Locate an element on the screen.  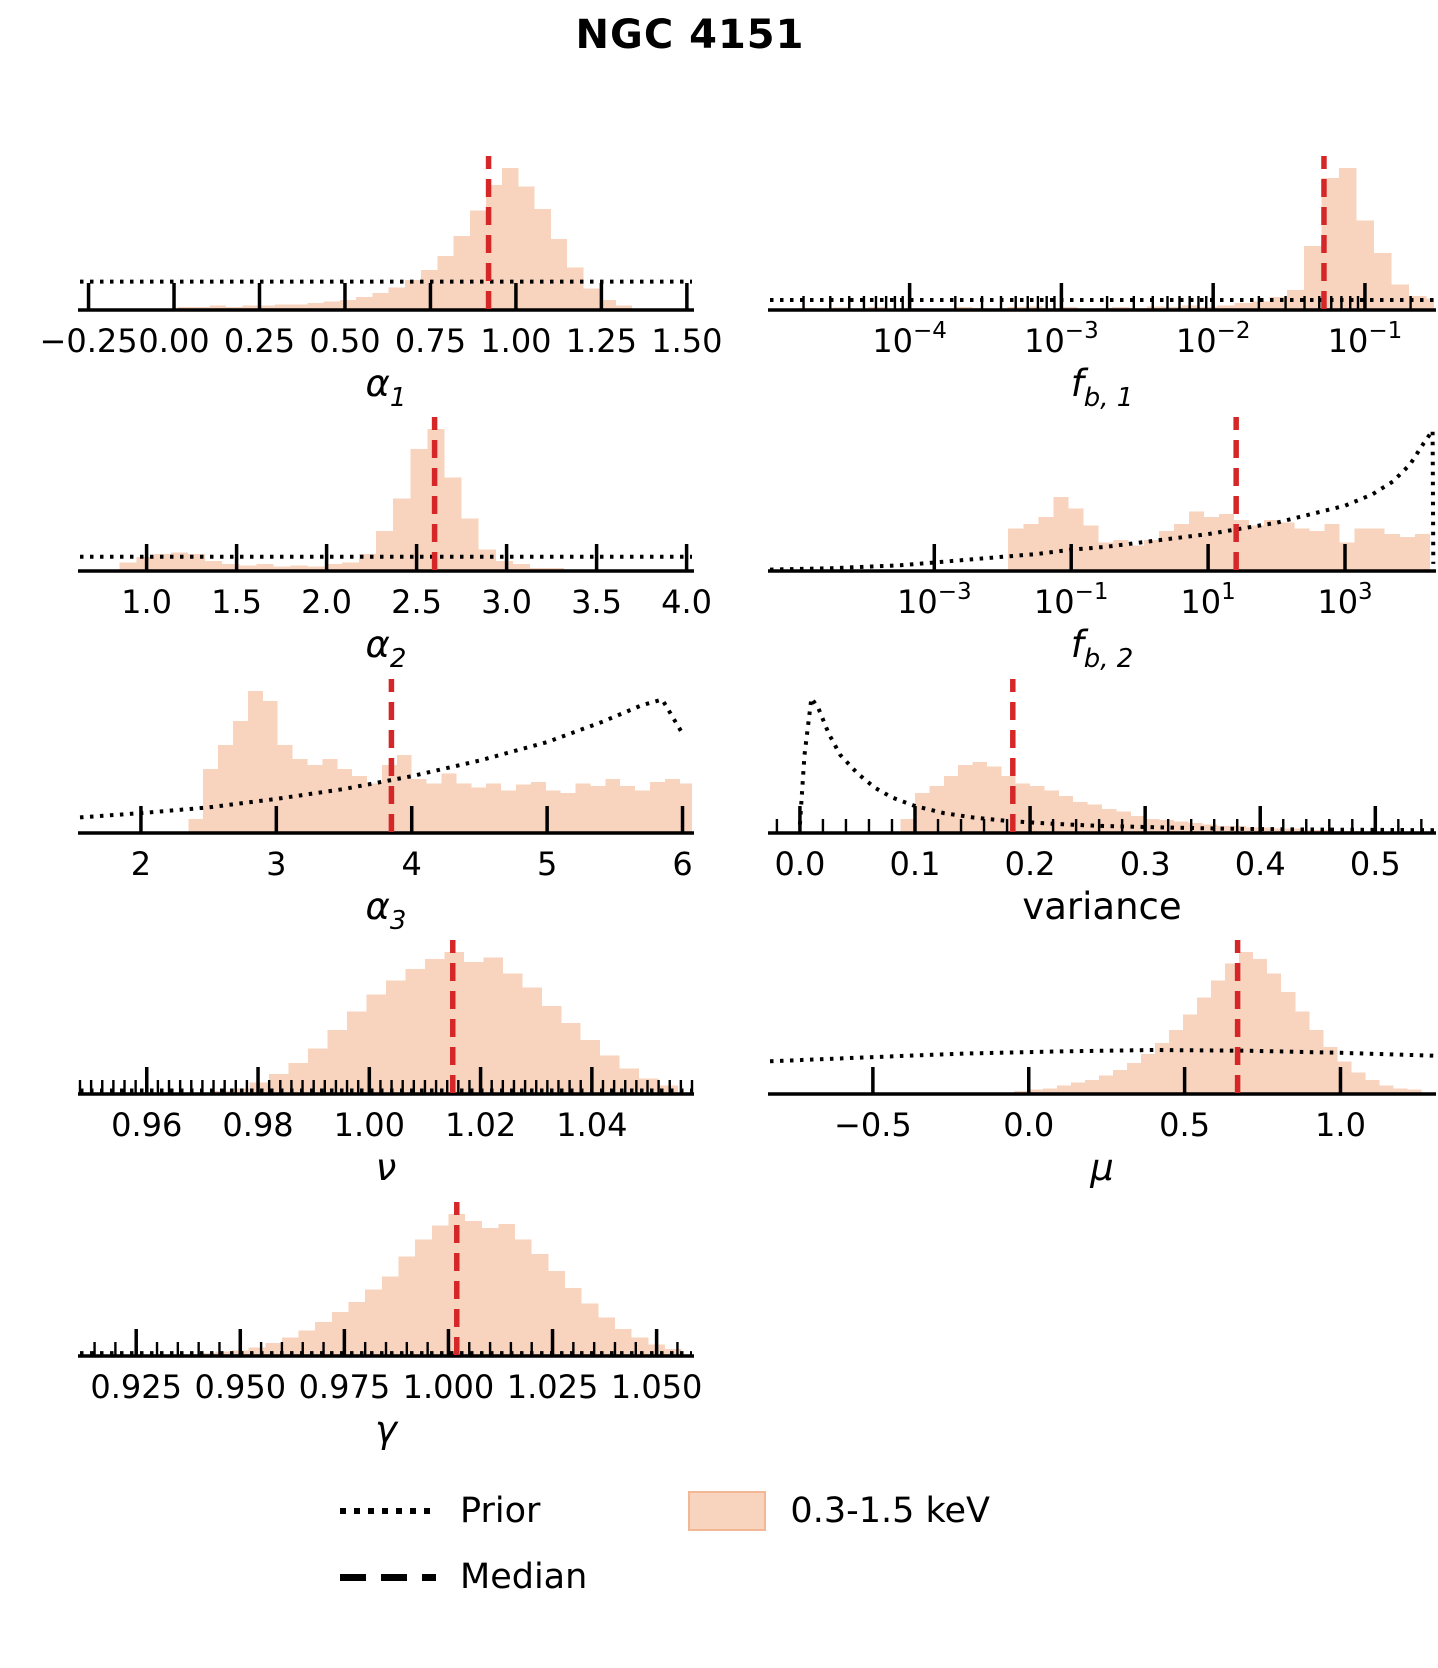
prior-curve is located at coordinates (1102, 498).